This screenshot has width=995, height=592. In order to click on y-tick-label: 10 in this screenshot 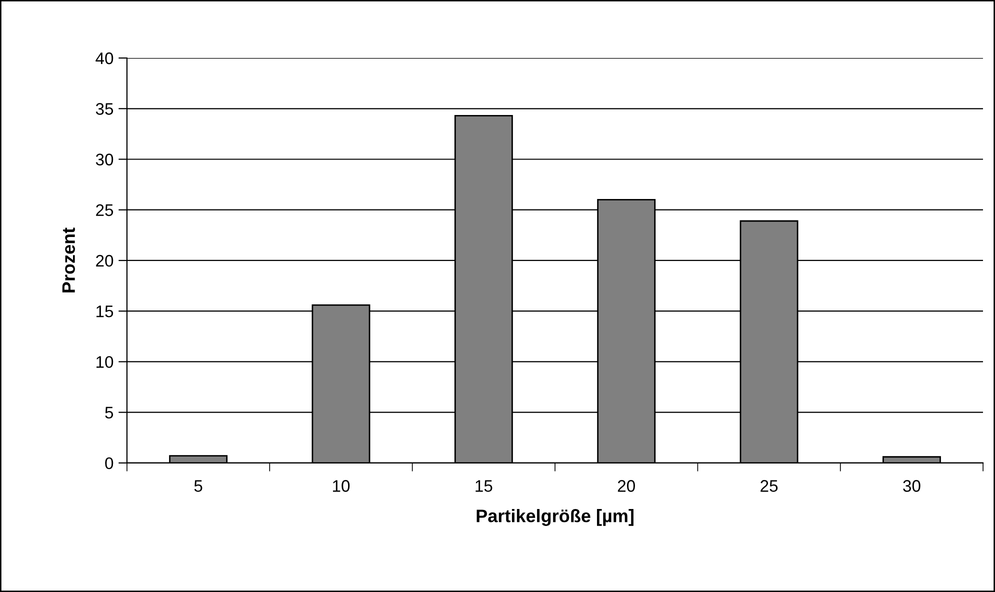, I will do `click(105, 362)`.